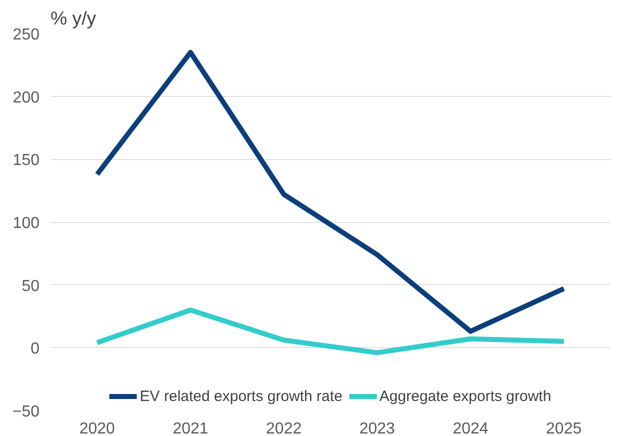 The height and width of the screenshot is (436, 630). I want to click on y-axis-title: % y/y, so click(73, 18).